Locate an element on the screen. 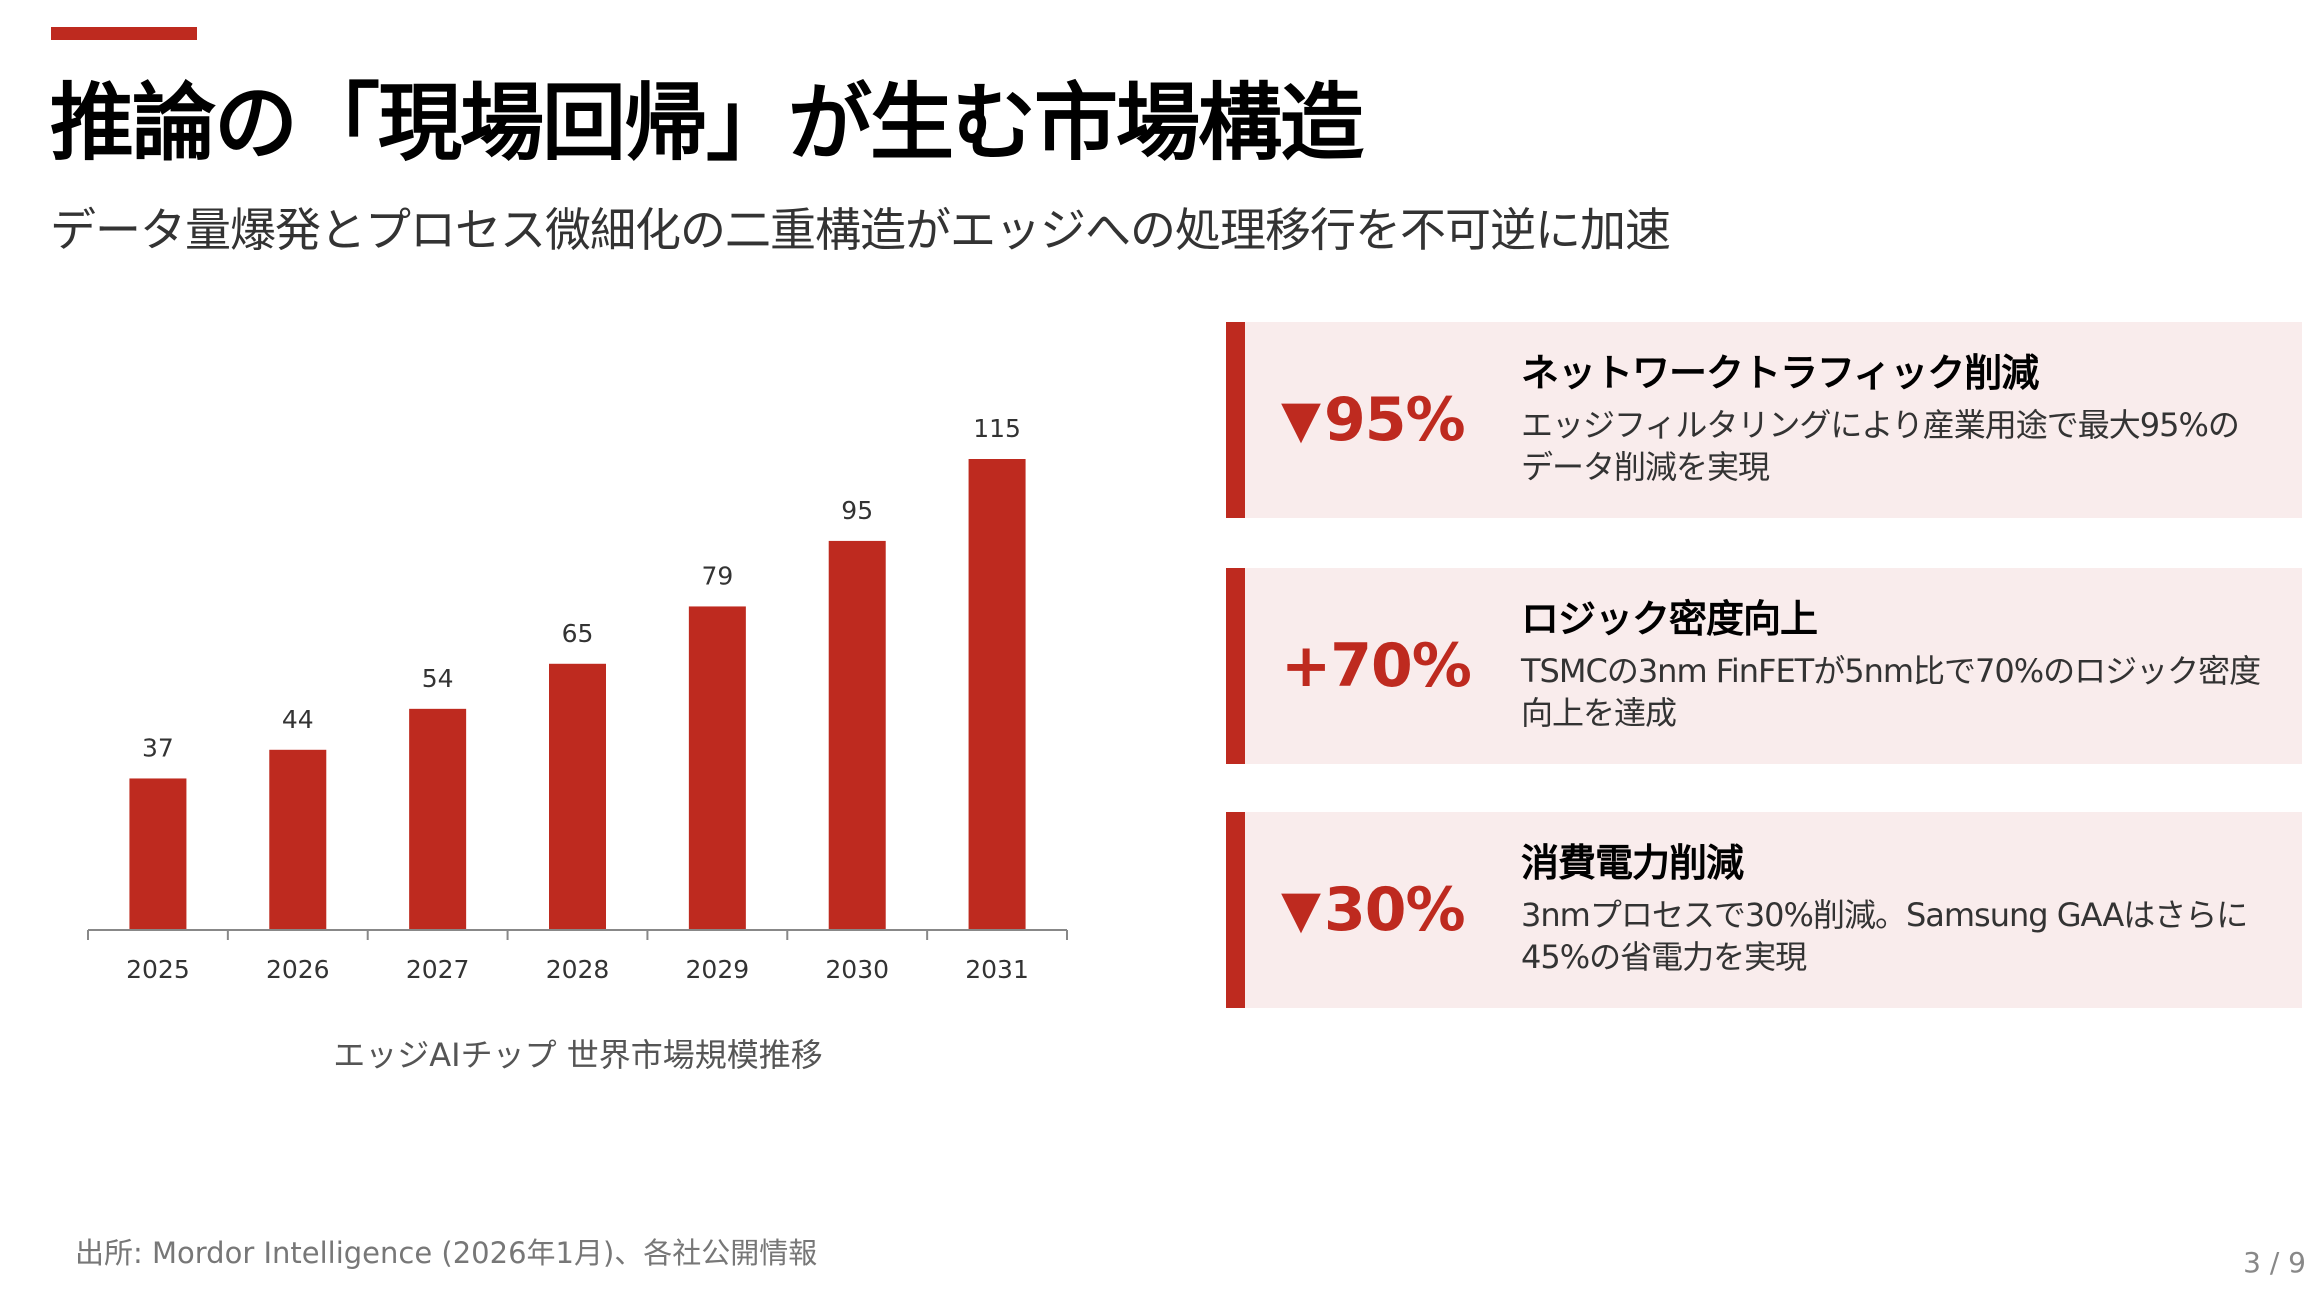 The image size is (2324, 1294). stat-value: ▼ 30% is located at coordinates (1373, 910).